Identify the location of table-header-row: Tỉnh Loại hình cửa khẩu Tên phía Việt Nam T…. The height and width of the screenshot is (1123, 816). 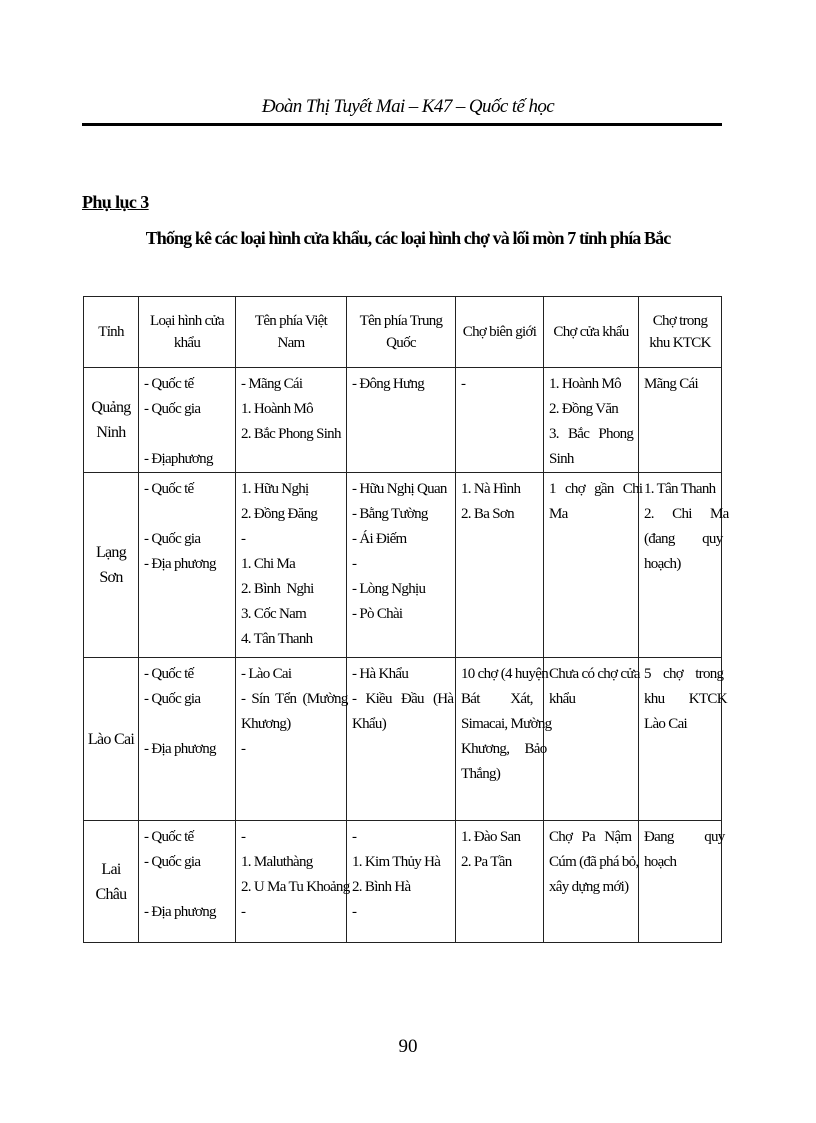
(402, 332).